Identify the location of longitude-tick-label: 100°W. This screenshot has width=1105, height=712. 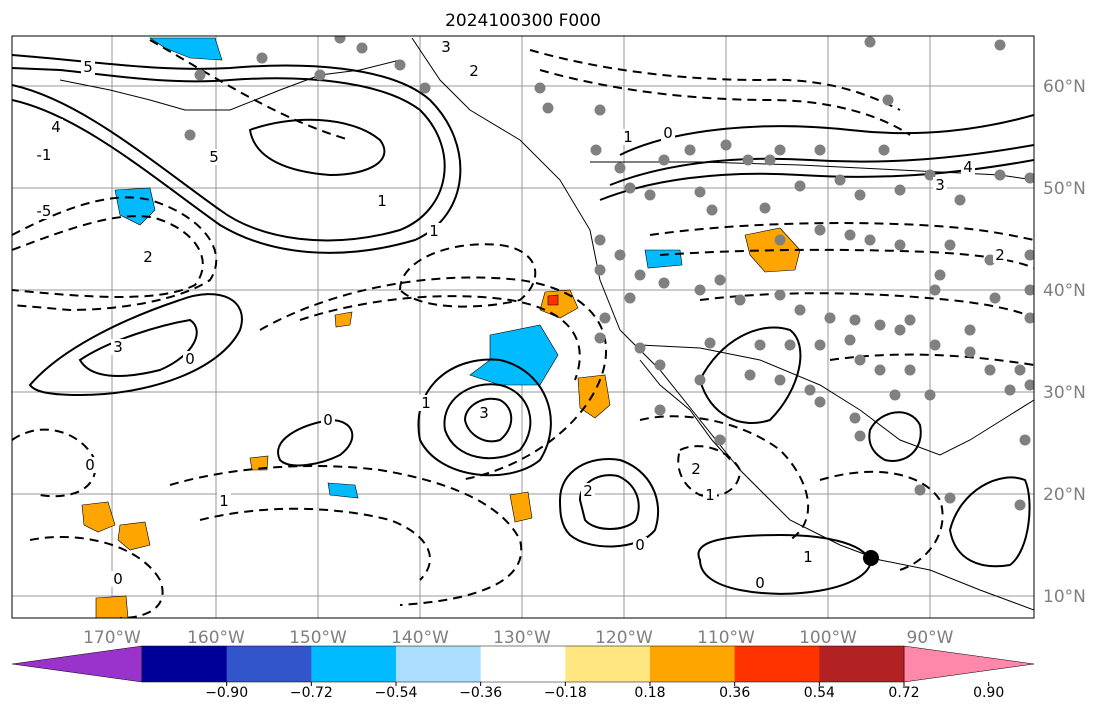
(828, 638).